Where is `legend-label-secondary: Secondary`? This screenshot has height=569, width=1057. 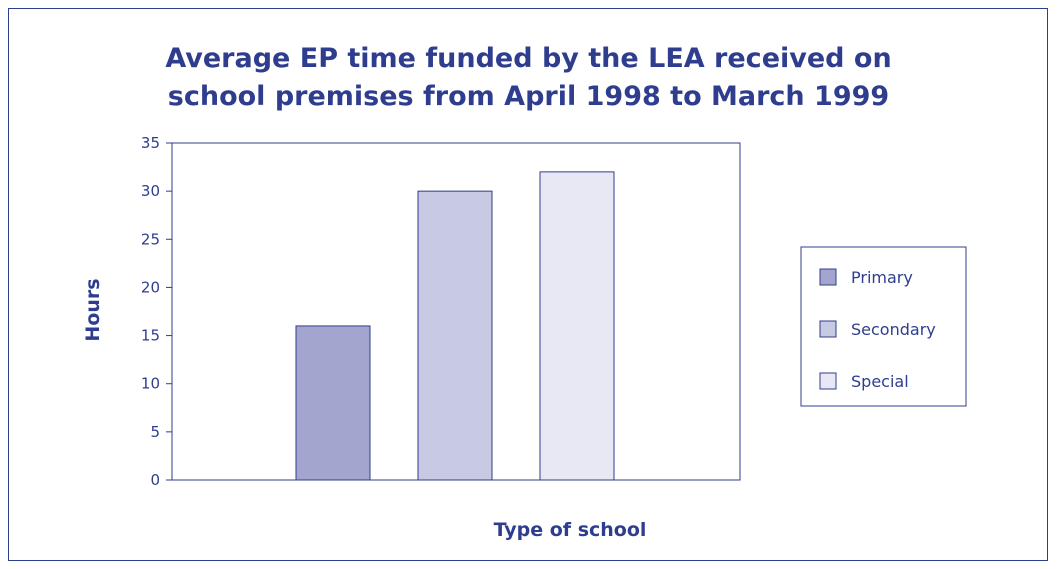
legend-label-secondary: Secondary is located at coordinates (893, 329).